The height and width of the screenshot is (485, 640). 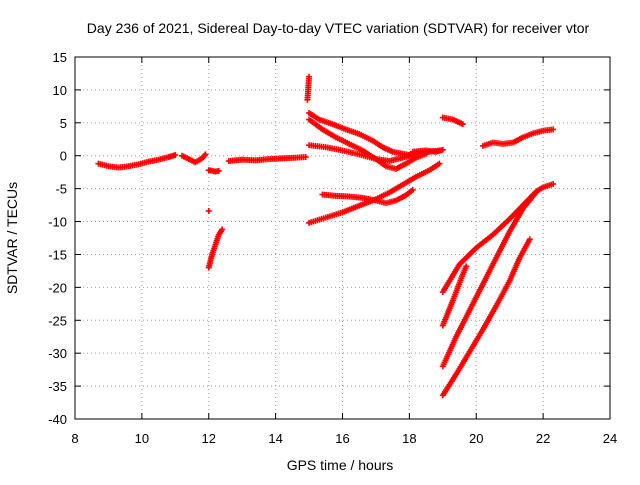 I want to click on x-tick-label: 14, so click(x=275, y=438).